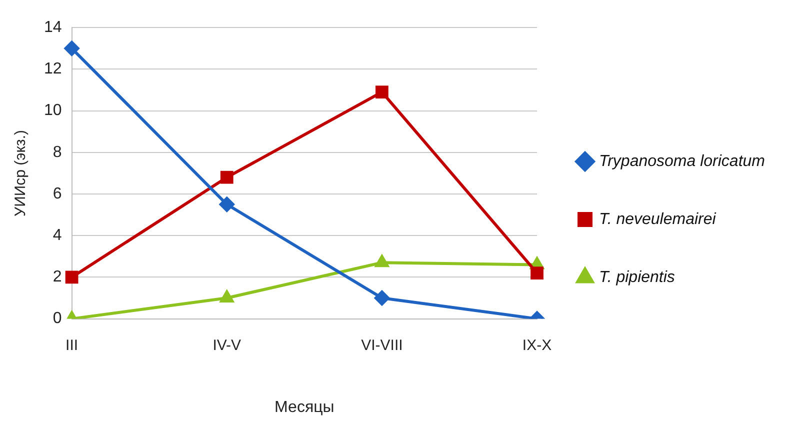 The image size is (791, 429). What do you see at coordinates (53, 69) in the screenshot?
I see `y-tick-label: 12` at bounding box center [53, 69].